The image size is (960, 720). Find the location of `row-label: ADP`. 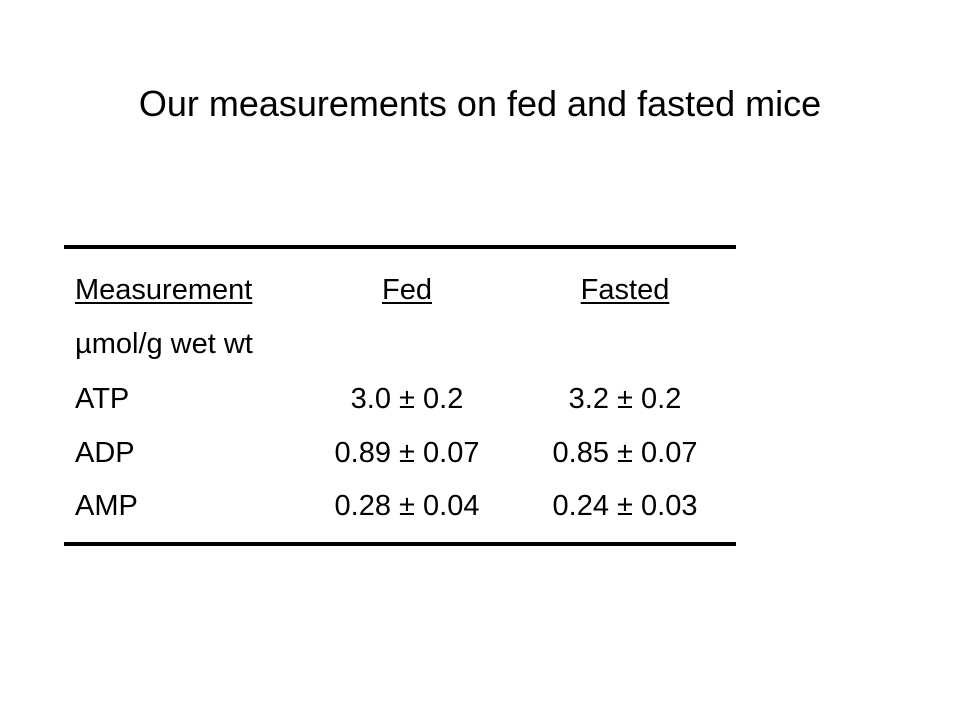

row-label: ADP is located at coordinates (105, 452).